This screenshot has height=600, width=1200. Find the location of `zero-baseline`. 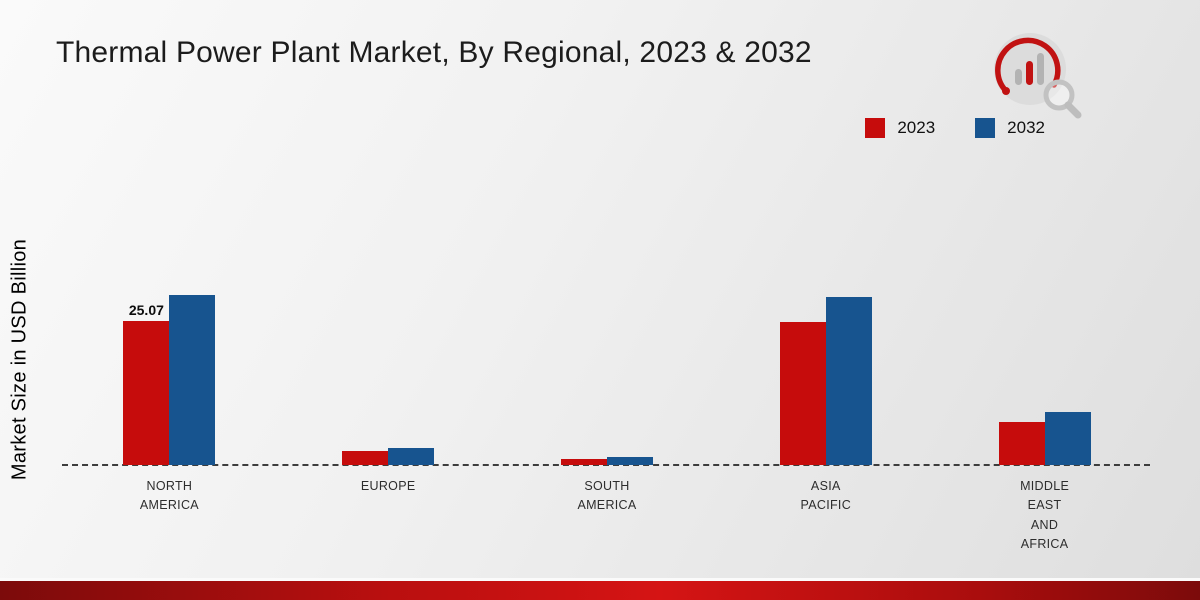

zero-baseline is located at coordinates (606, 465).